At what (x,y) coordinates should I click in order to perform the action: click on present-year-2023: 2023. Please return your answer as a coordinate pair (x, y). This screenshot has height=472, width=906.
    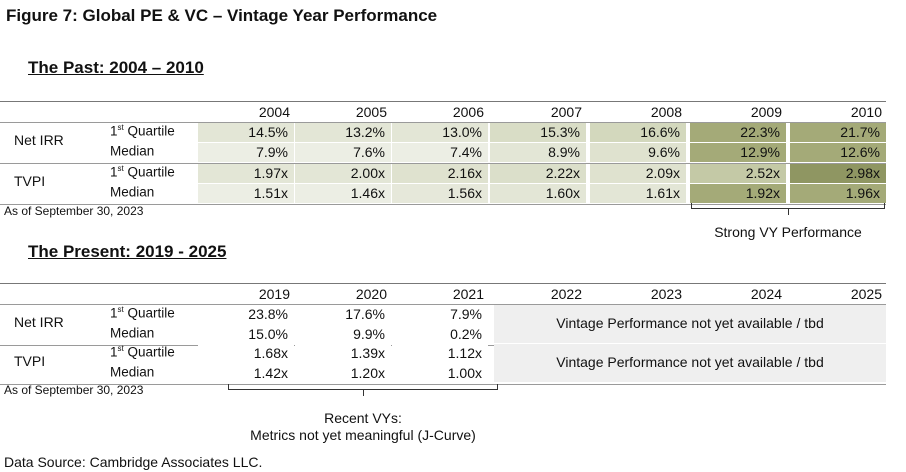
    Looking at the image, I should click on (666, 294).